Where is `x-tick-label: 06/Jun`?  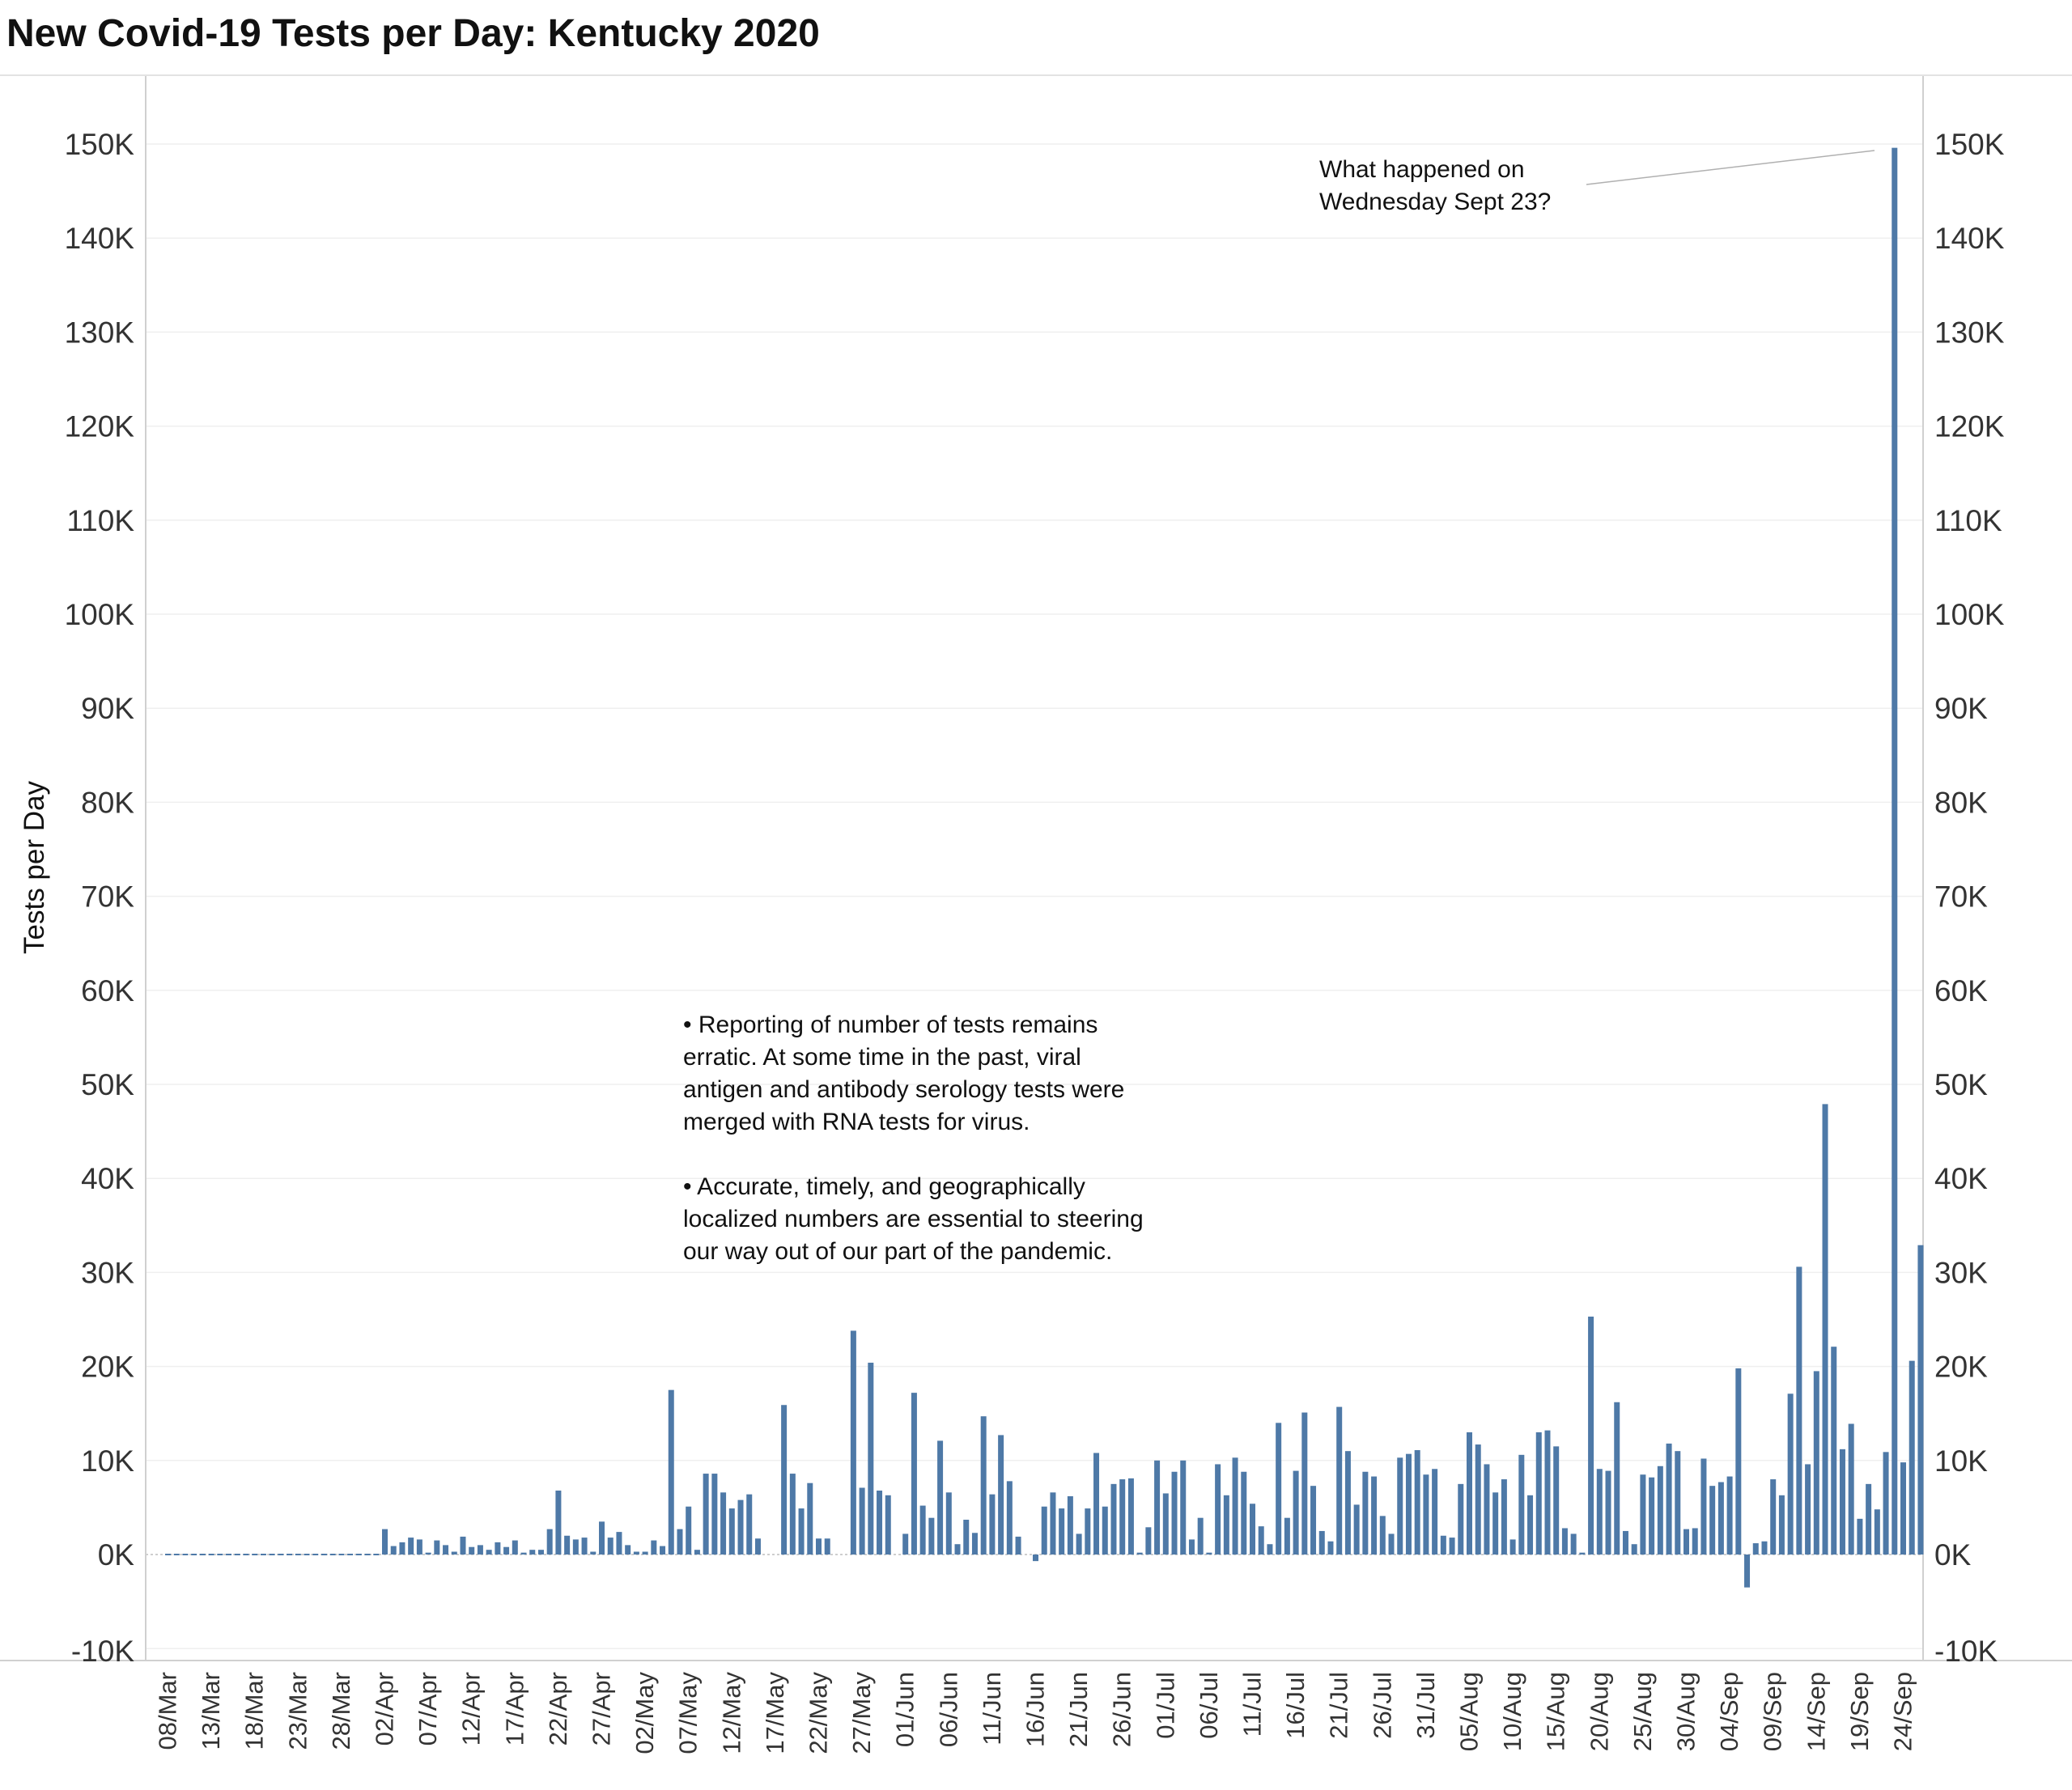
x-tick-label: 06/Jun is located at coordinates (948, 1709).